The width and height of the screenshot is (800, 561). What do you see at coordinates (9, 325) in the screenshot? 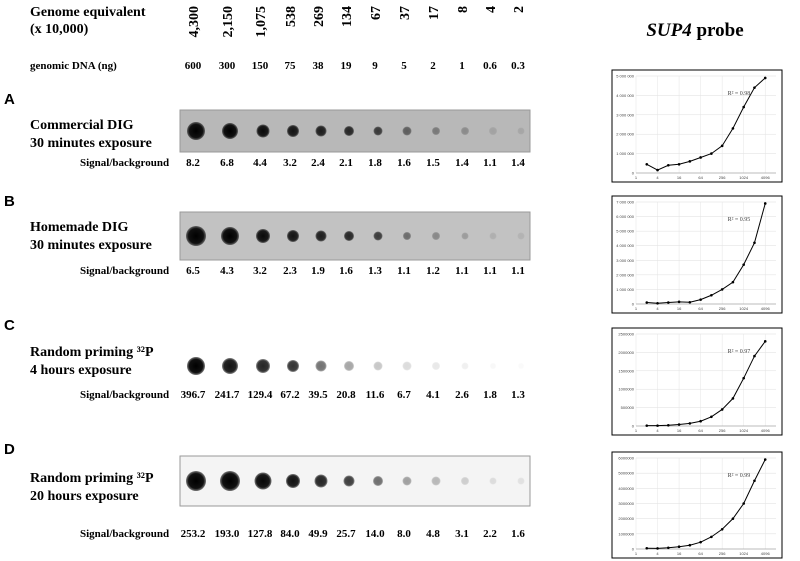
I see `panel-letter: C` at bounding box center [9, 325].